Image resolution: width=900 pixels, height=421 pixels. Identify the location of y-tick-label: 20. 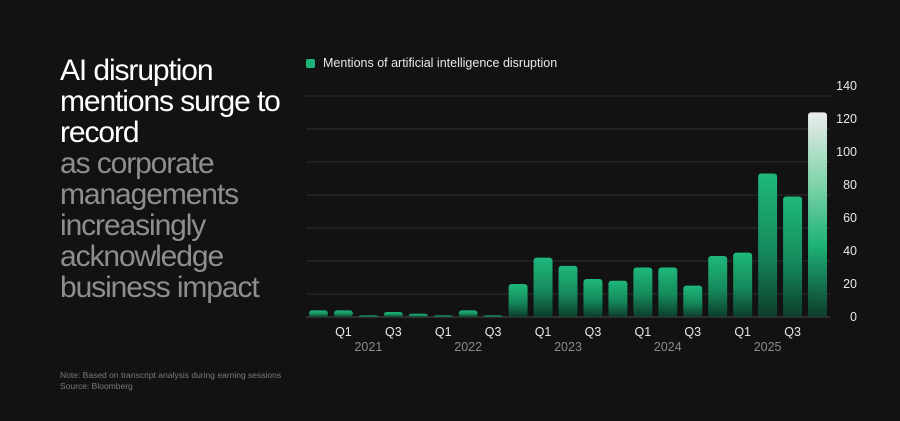
(850, 284).